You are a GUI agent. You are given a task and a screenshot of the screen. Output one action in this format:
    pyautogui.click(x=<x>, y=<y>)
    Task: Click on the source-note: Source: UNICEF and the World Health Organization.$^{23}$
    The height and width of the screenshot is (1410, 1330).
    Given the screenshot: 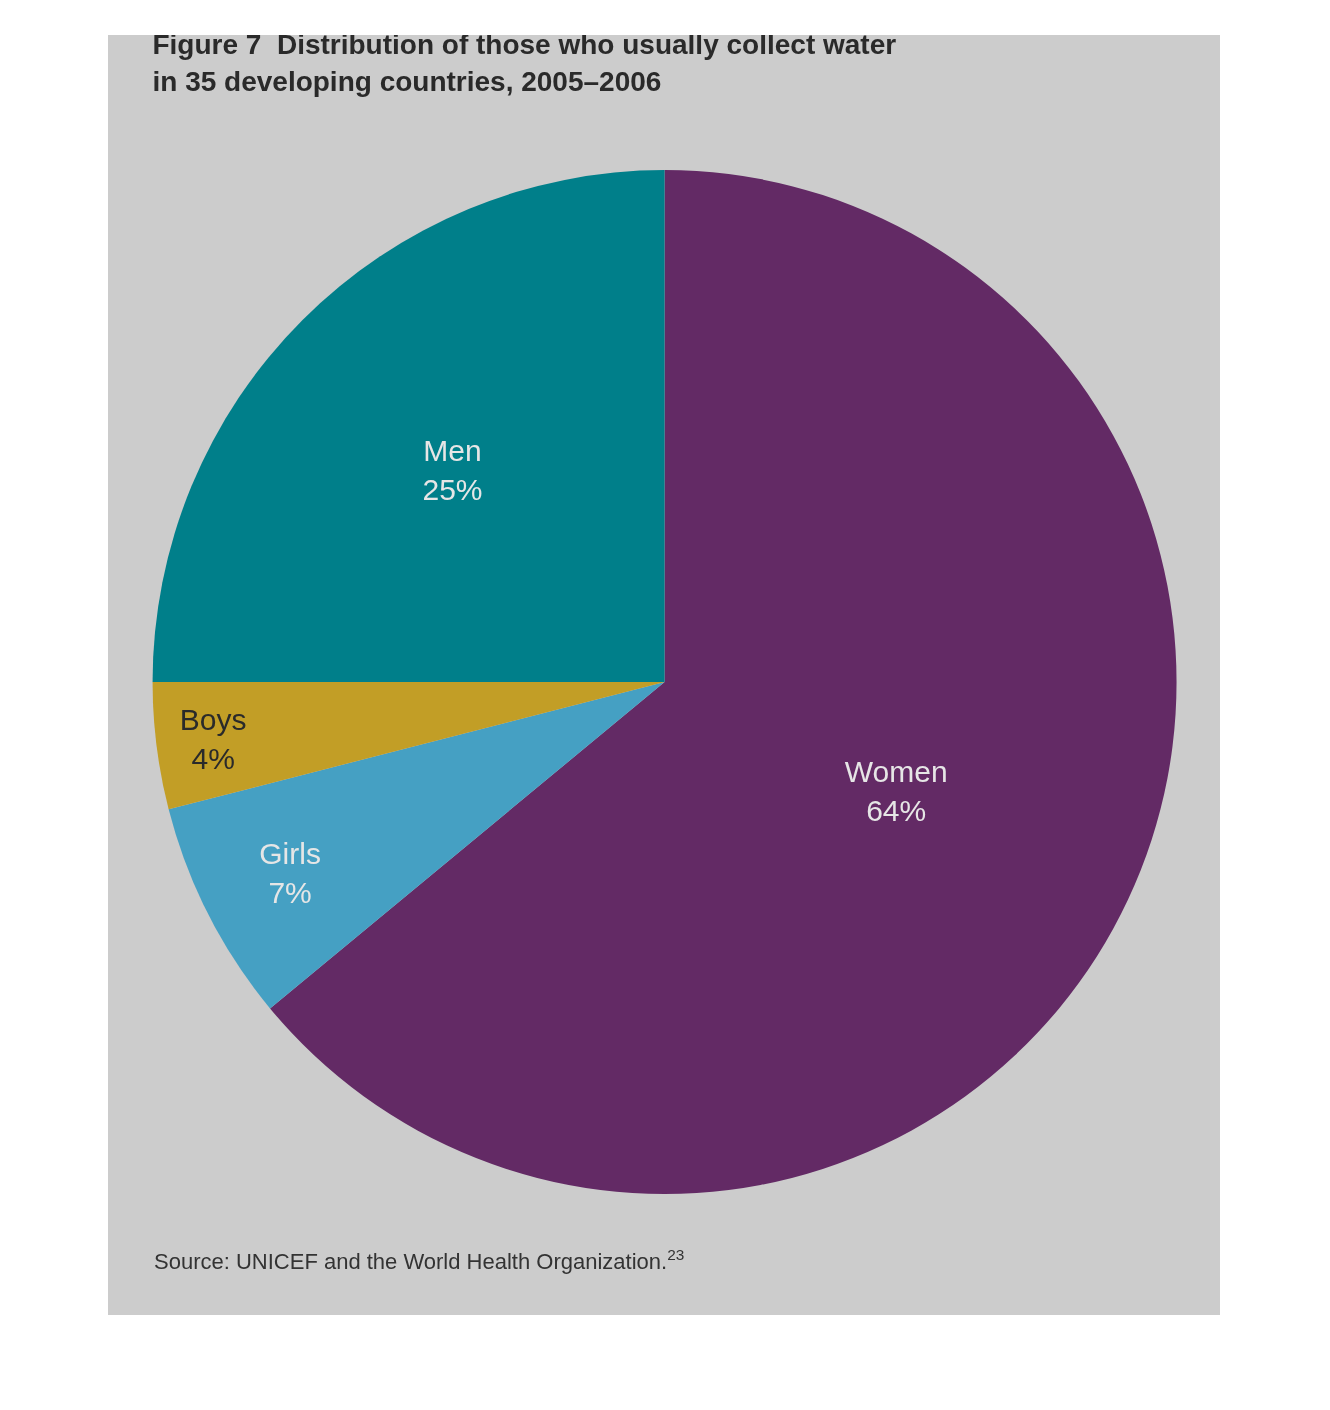 What is the action you would take?
    pyautogui.click(x=419, y=1260)
    